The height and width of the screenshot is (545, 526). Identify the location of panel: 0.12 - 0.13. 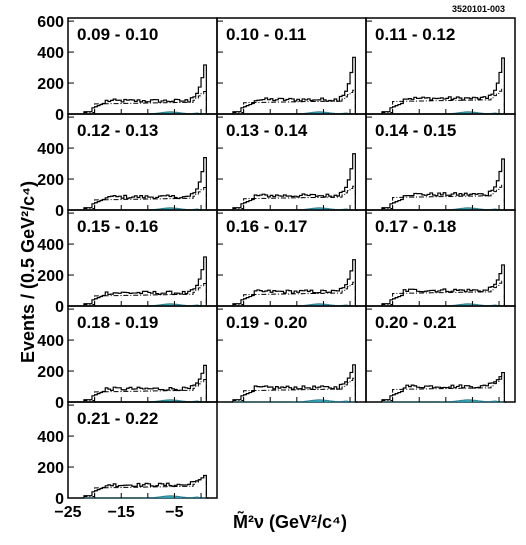
(142, 162).